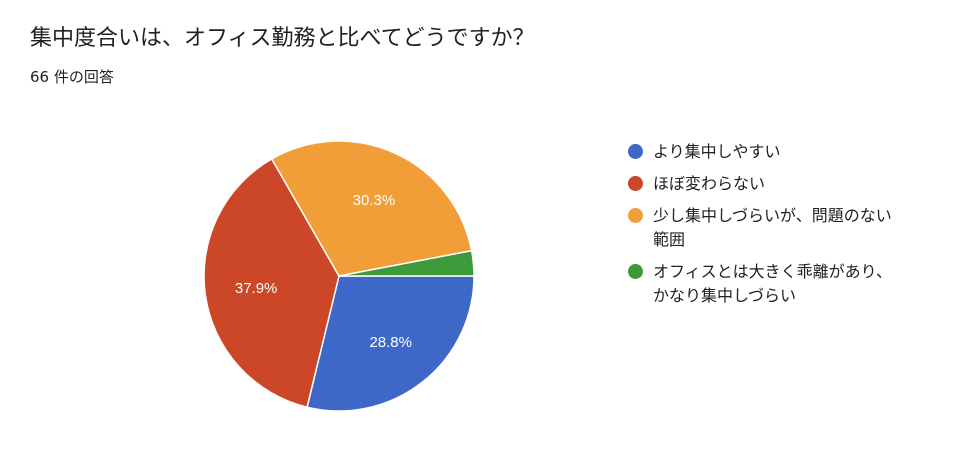  What do you see at coordinates (72, 77) in the screenshot?
I see `response-count: 66 件の回答` at bounding box center [72, 77].